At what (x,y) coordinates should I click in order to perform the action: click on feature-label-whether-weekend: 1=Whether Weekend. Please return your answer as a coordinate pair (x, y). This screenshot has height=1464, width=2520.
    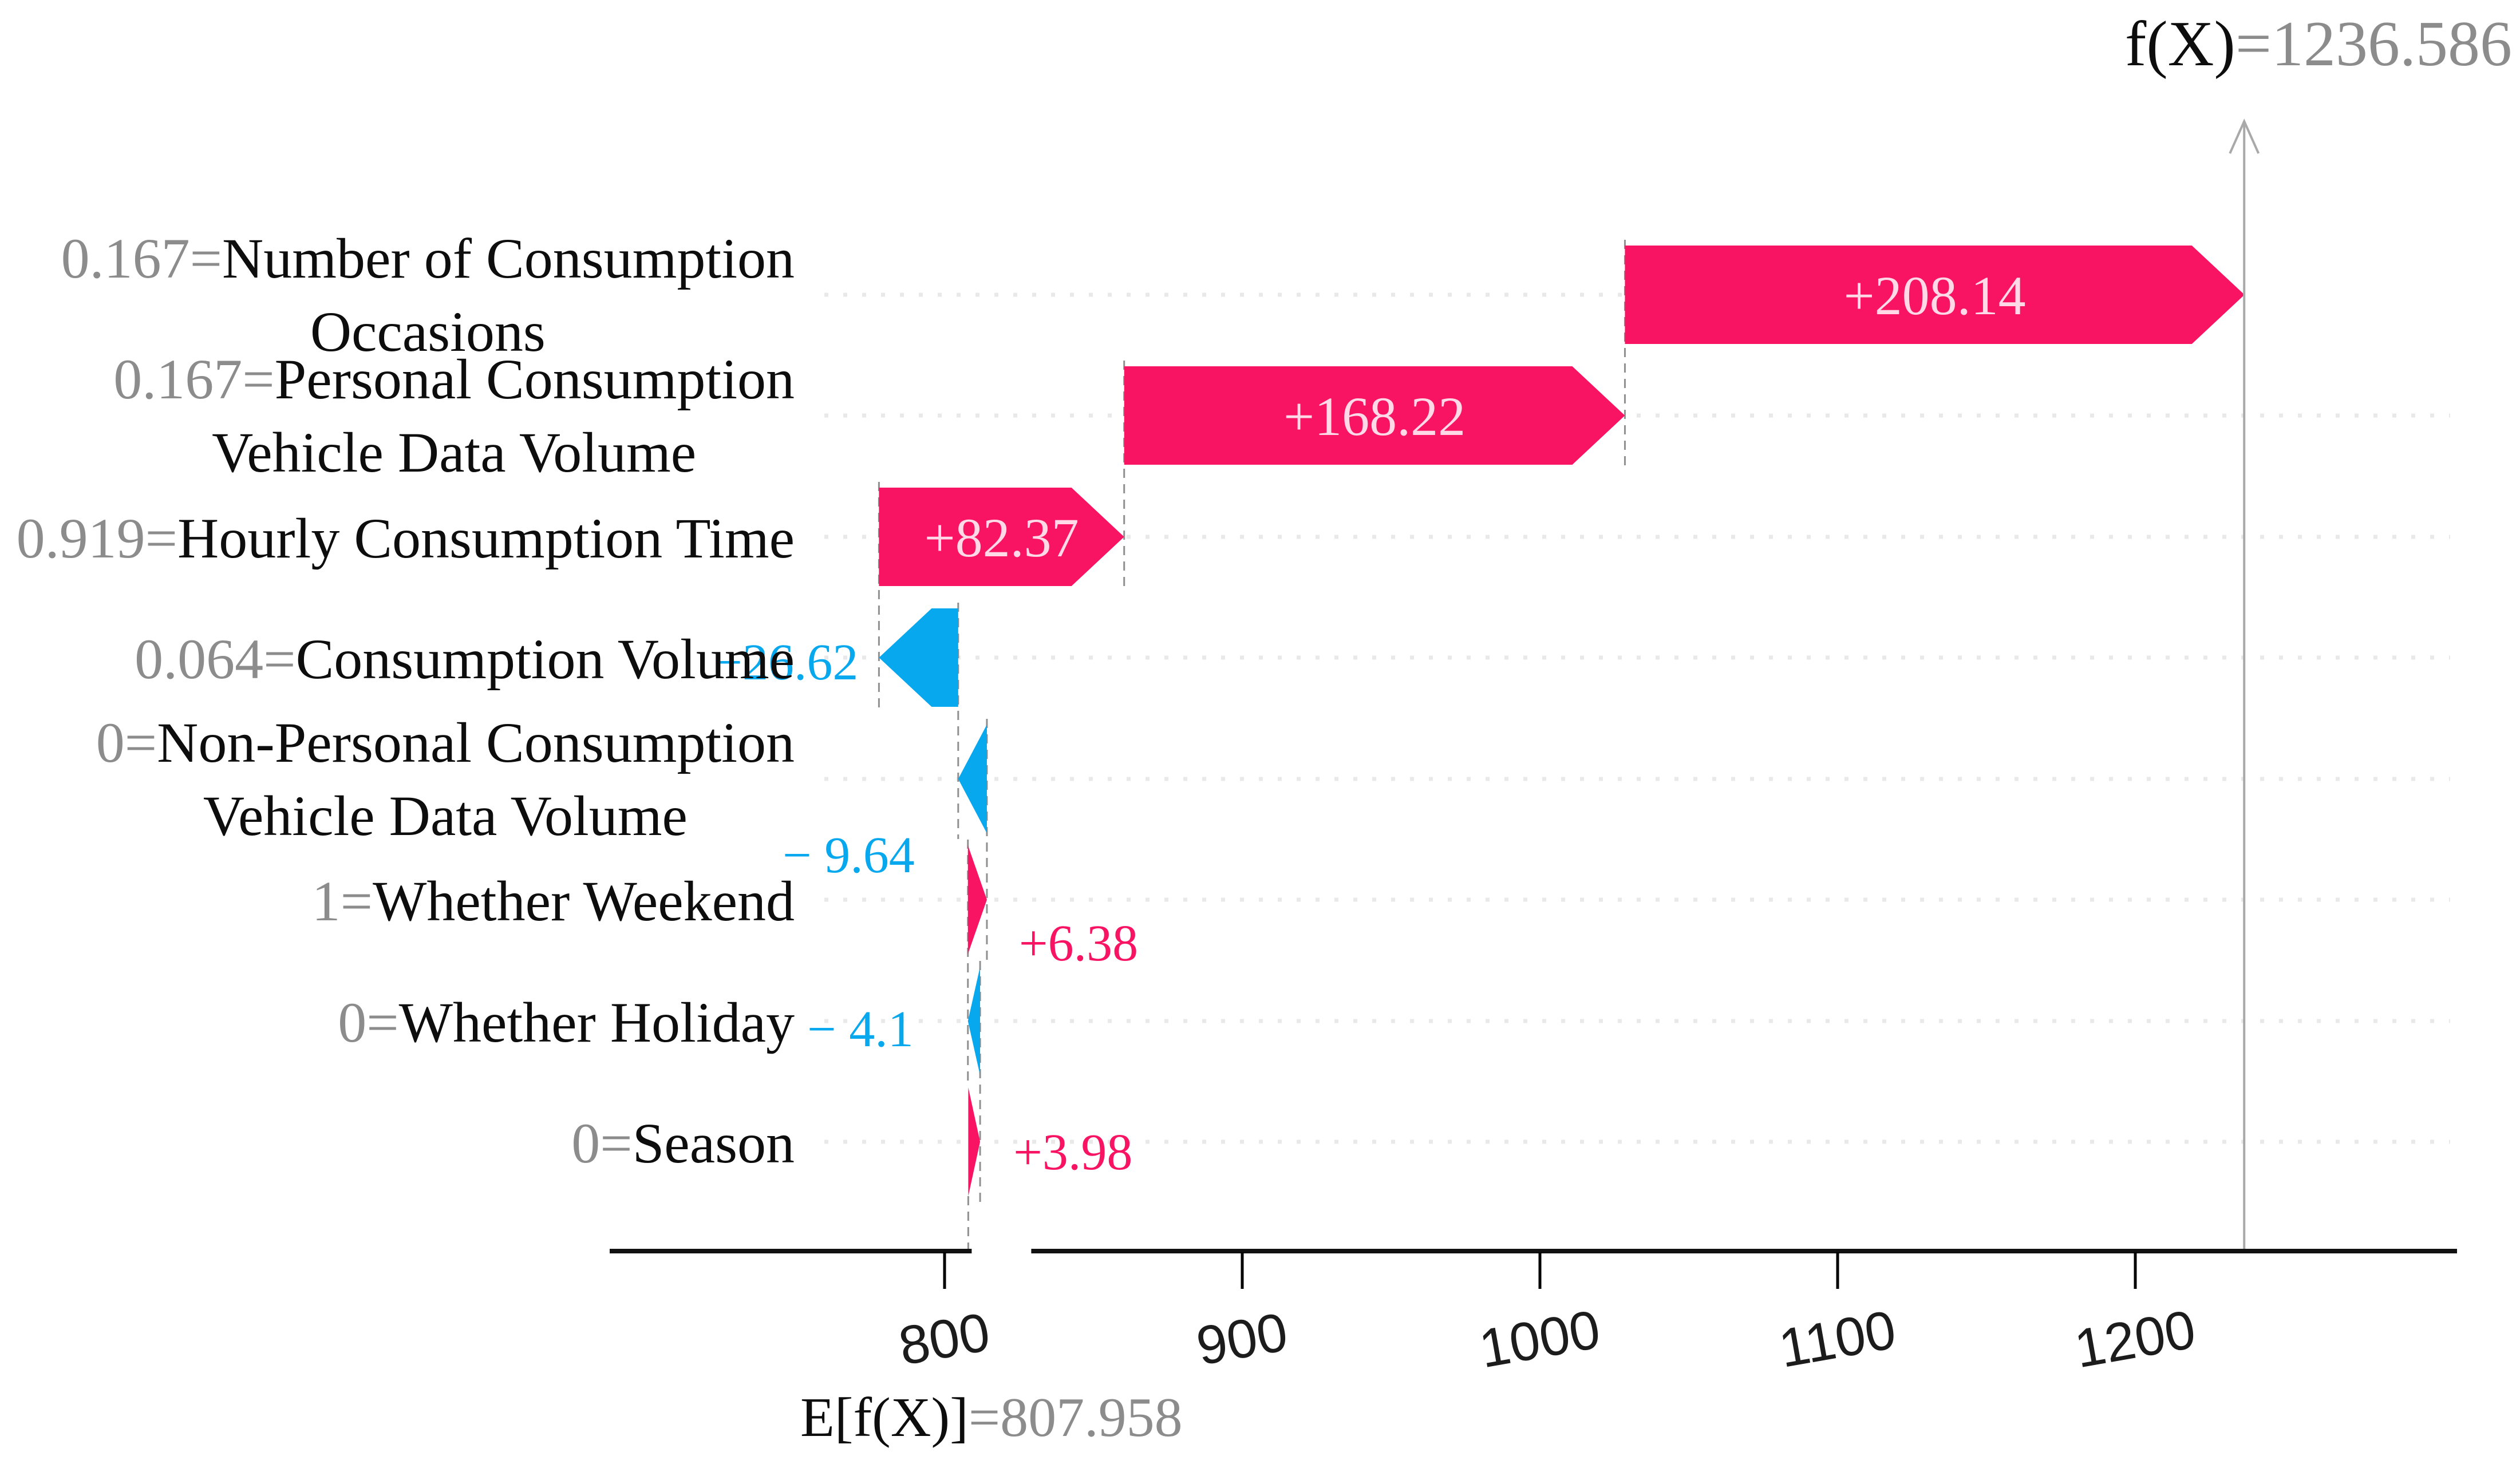
    Looking at the image, I should click on (553, 901).